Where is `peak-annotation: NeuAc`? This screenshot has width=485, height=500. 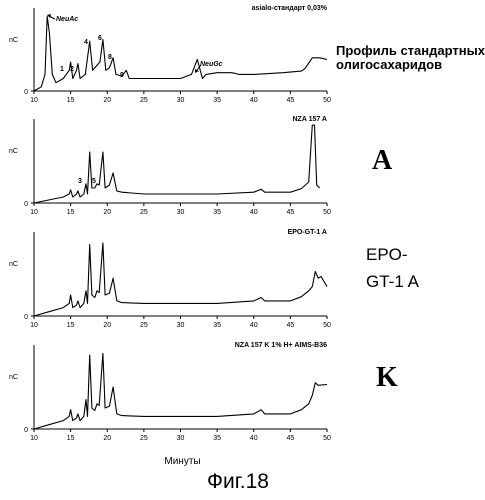
peak-annotation: NeuAc is located at coordinates (67, 19).